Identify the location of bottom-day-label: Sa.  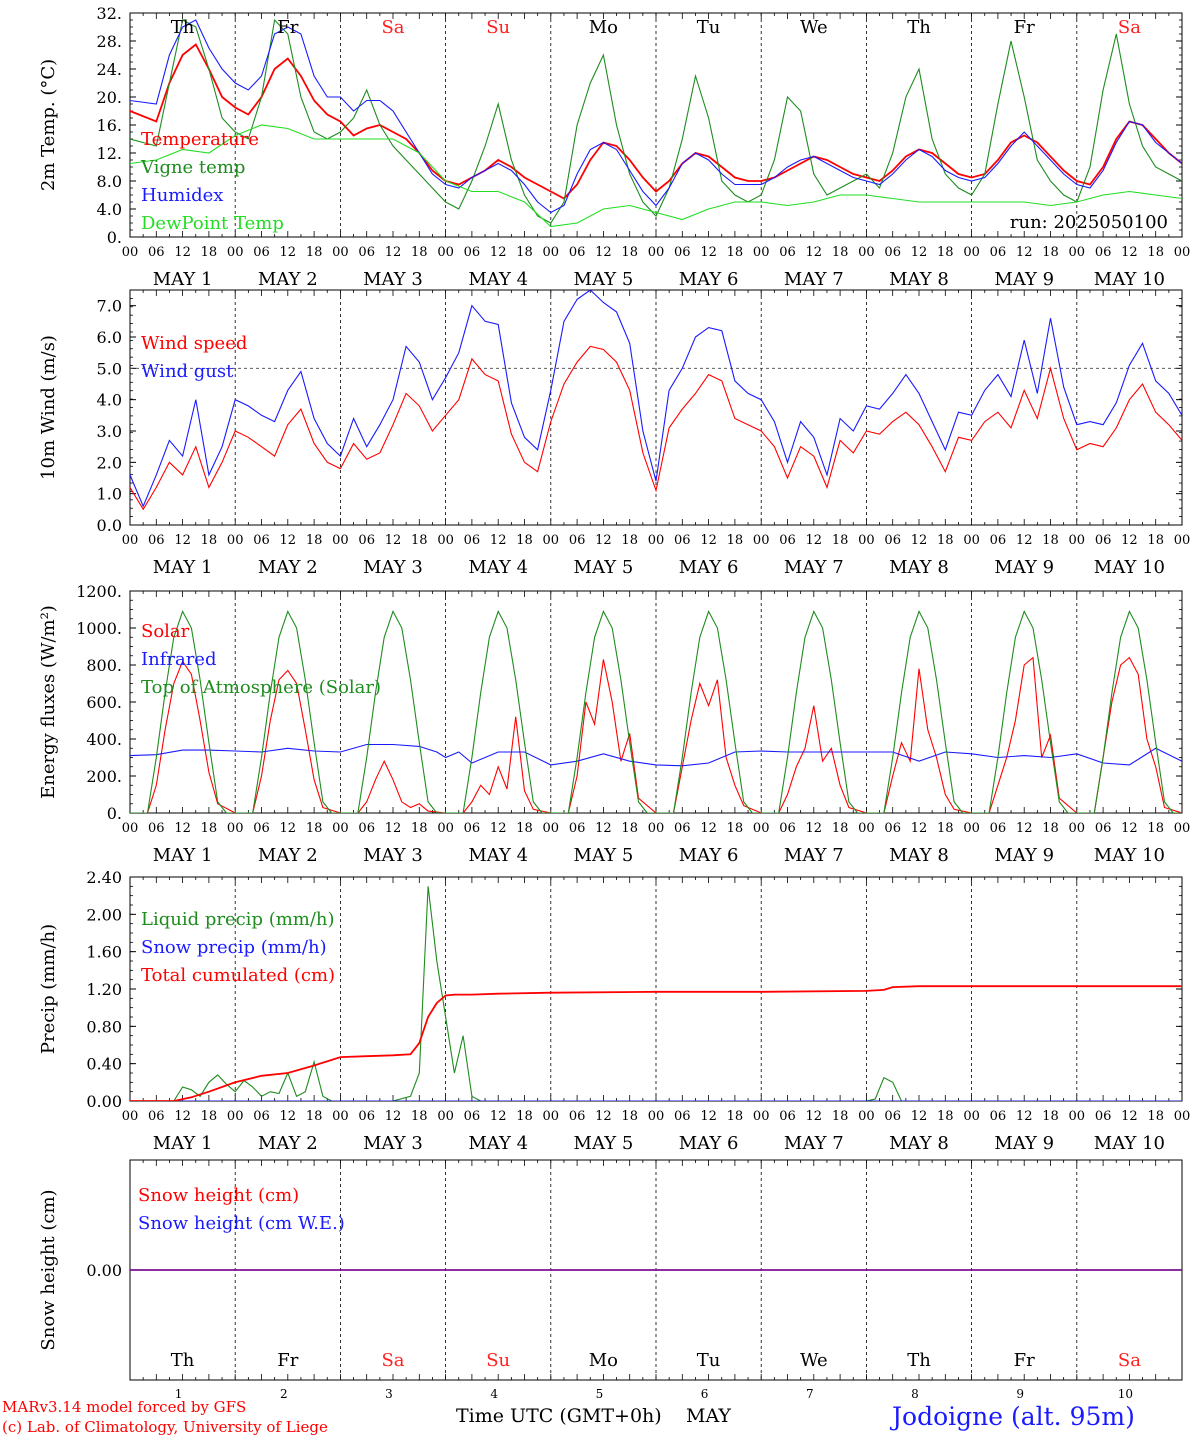
(1129, 1360).